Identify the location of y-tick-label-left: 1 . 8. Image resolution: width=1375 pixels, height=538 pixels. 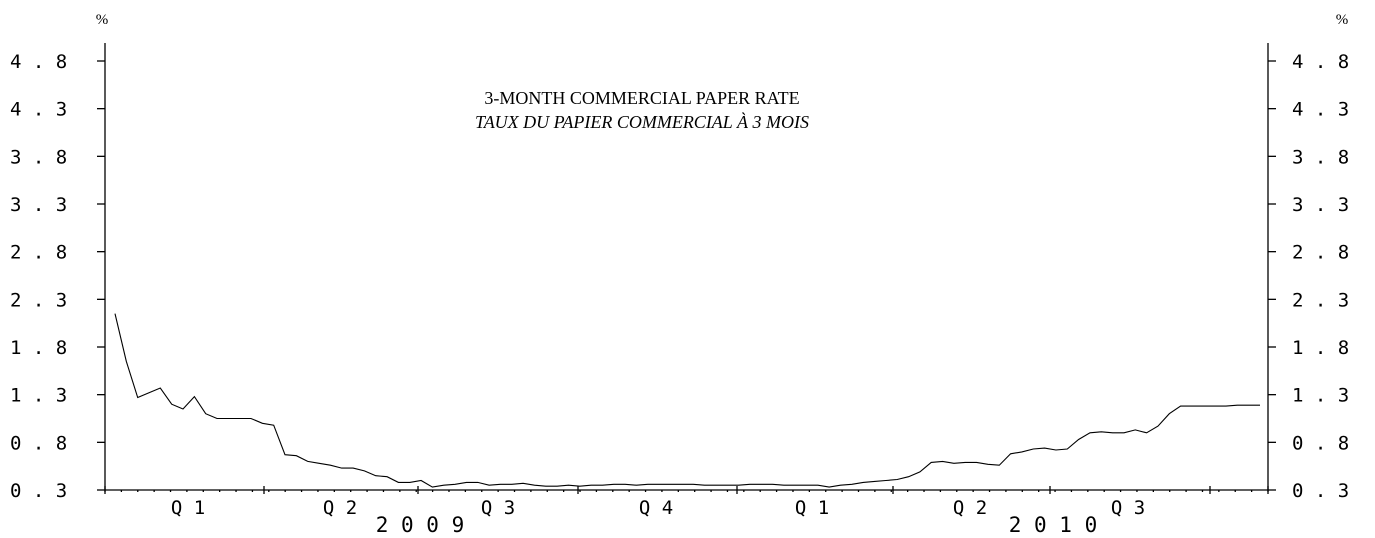
(38, 348).